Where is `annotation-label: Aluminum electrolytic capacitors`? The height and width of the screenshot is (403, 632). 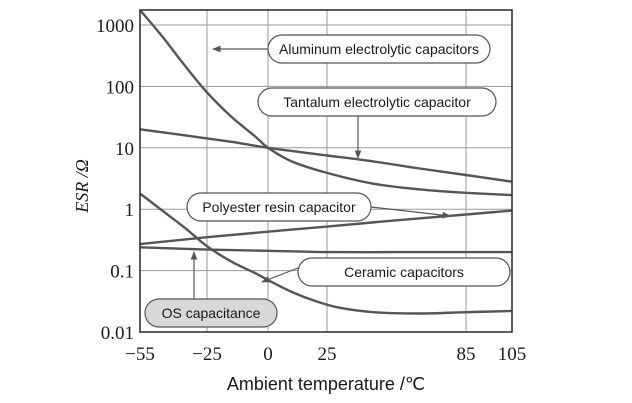 annotation-label: Aluminum electrolytic capacitors is located at coordinates (379, 49).